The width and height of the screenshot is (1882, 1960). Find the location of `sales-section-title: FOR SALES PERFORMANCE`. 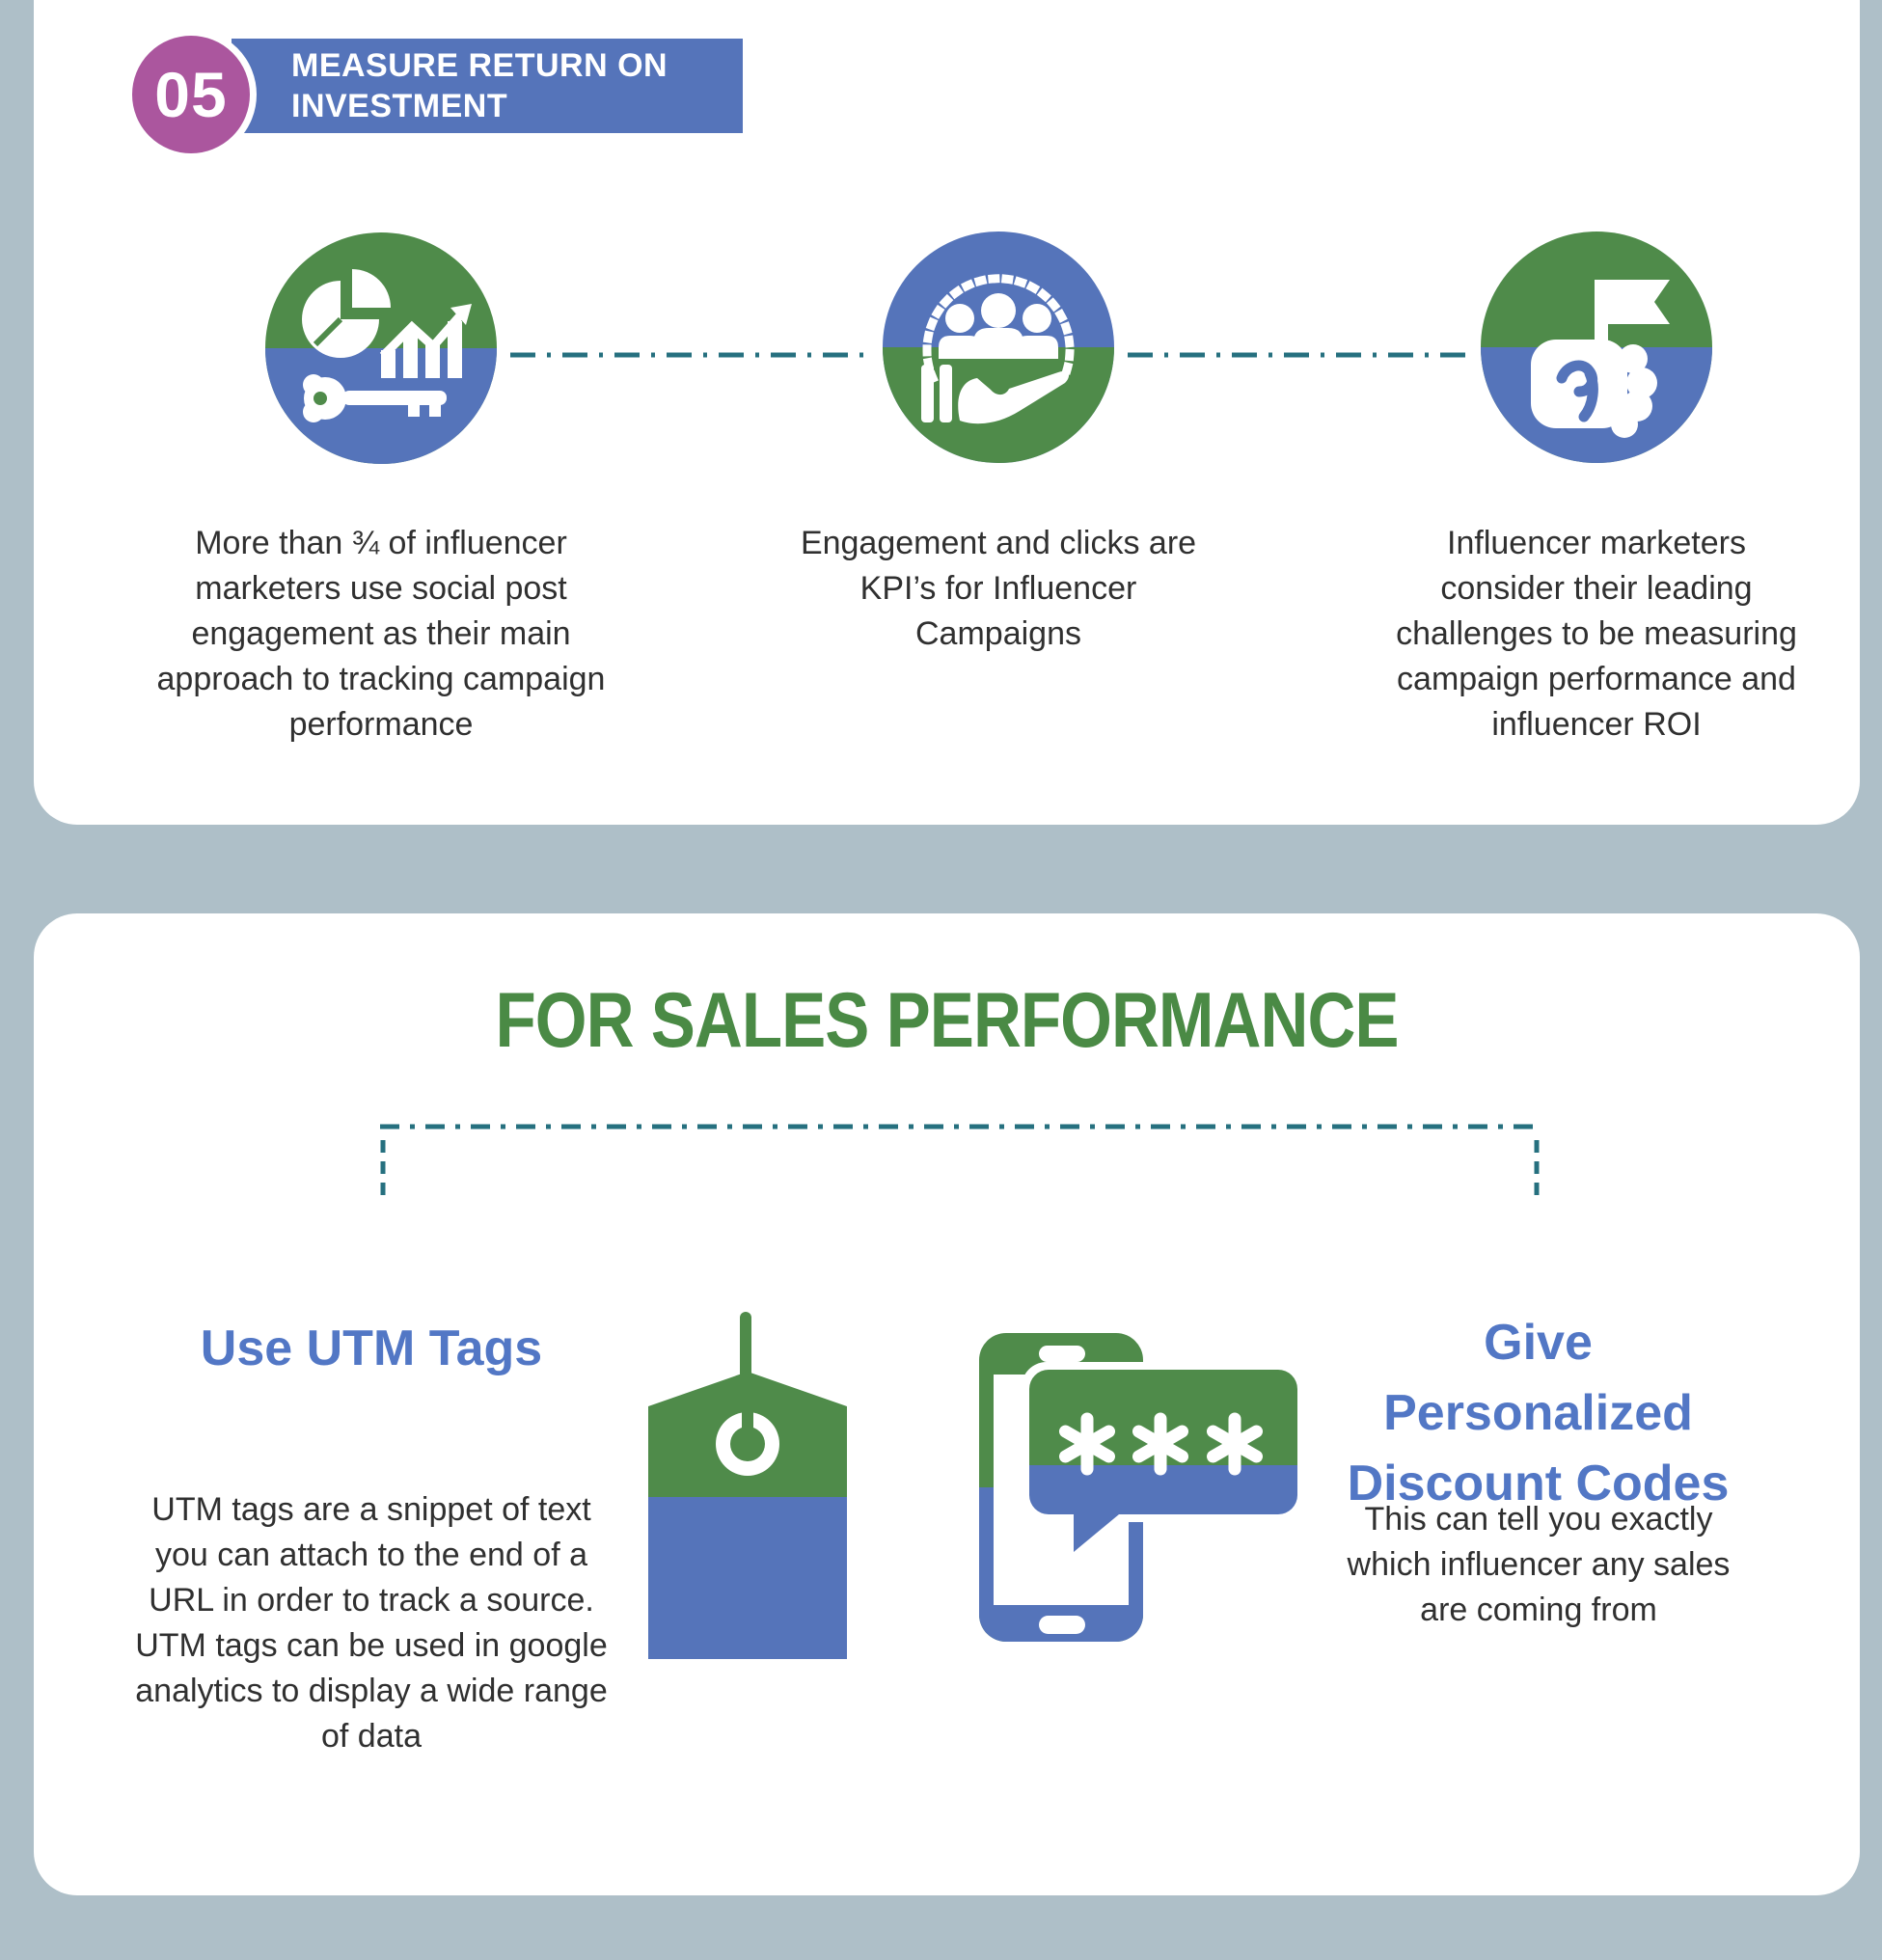

sales-section-title: FOR SALES PERFORMANCE is located at coordinates (947, 1020).